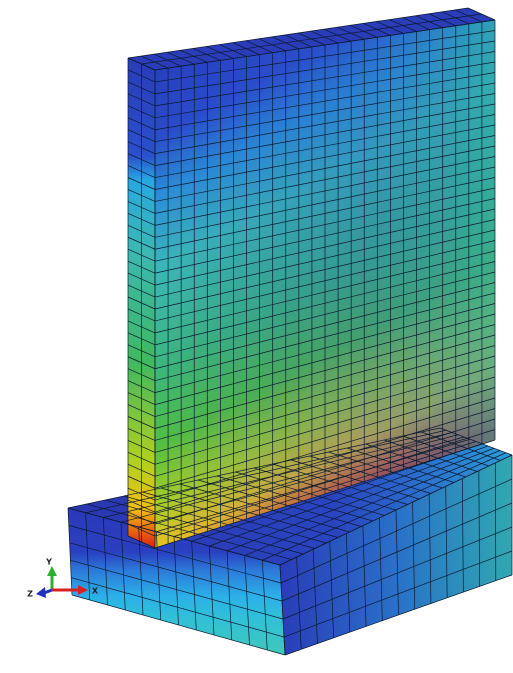 This screenshot has width=513, height=673. I want to click on z-label: Z, so click(30, 594).